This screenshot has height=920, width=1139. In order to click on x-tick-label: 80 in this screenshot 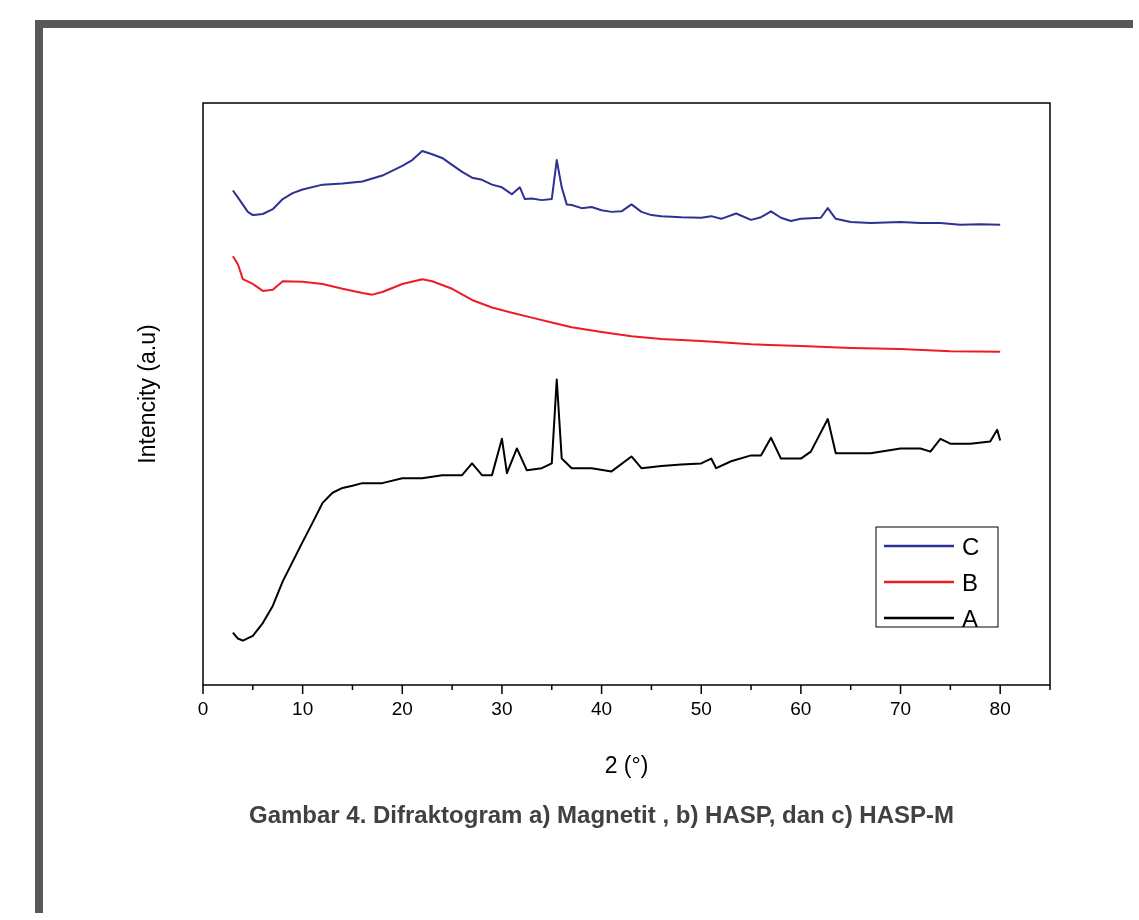, I will do `click(1000, 708)`.